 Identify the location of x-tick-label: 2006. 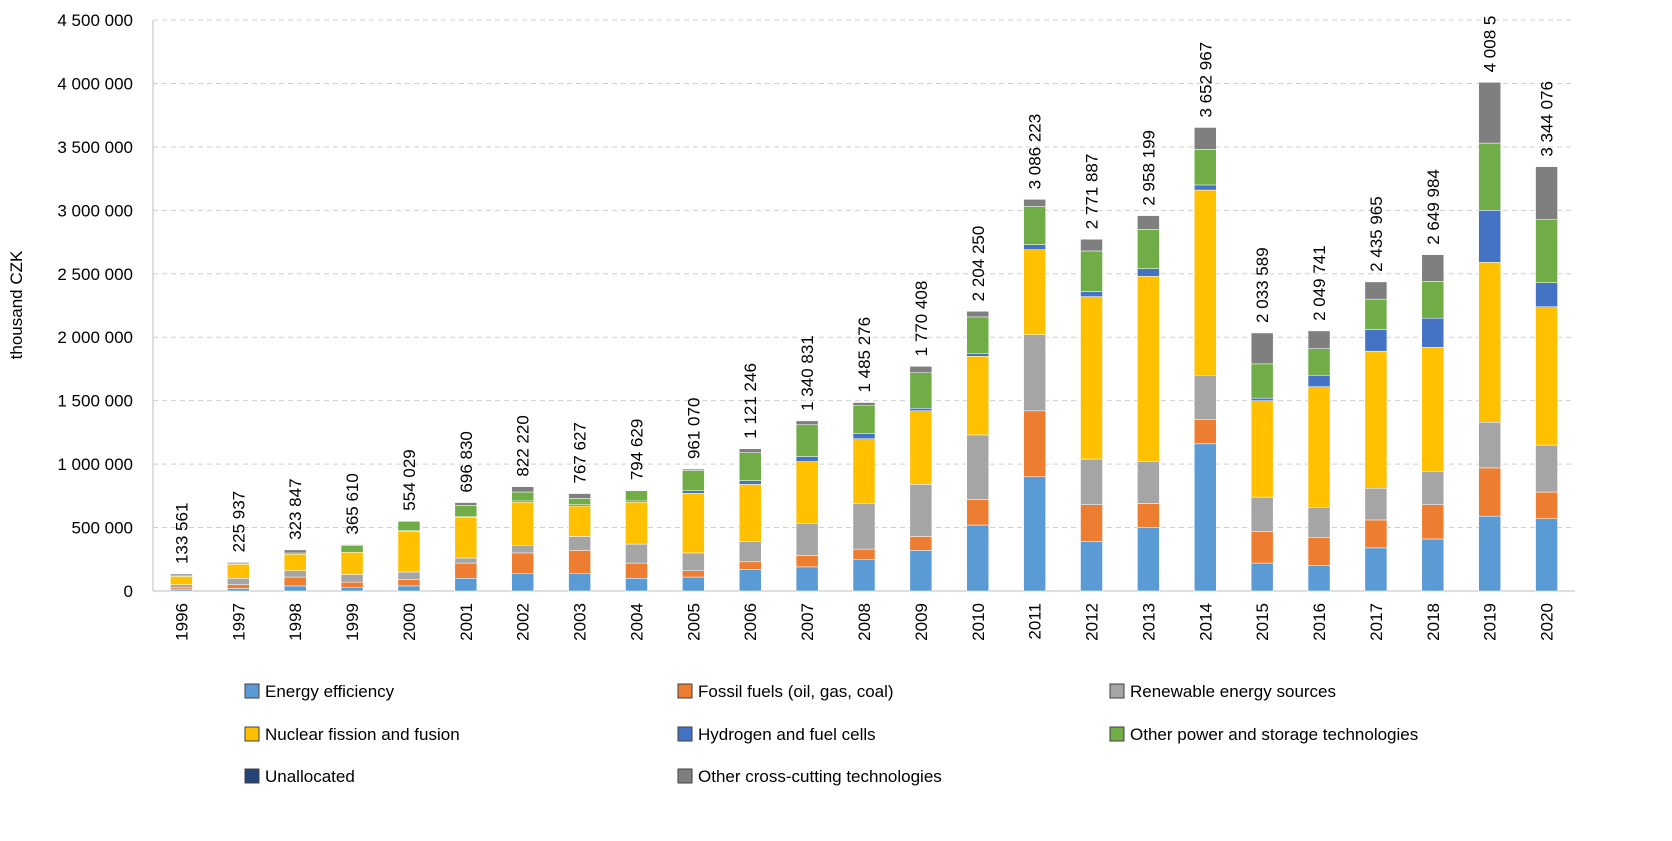
(750, 622).